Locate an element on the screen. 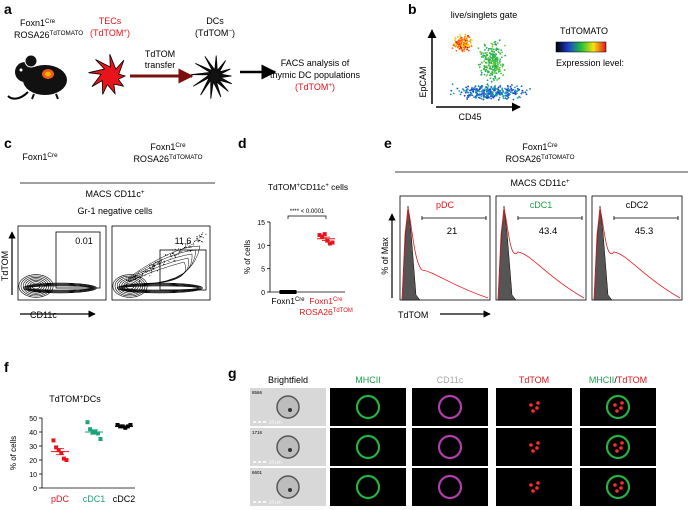  text-part: ) is located at coordinates (128, 33).